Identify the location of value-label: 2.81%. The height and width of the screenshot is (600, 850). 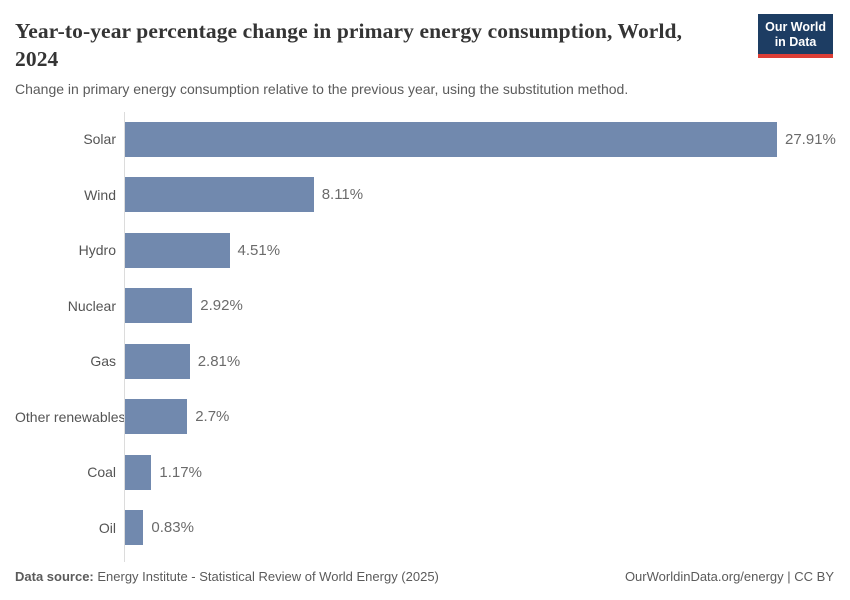
(219, 361).